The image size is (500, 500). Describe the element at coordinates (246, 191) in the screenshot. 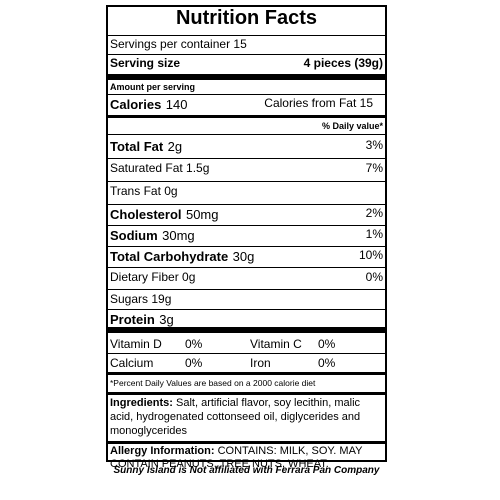

I see `nutrient-row-trans-fat: Trans Fat 0g` at that location.